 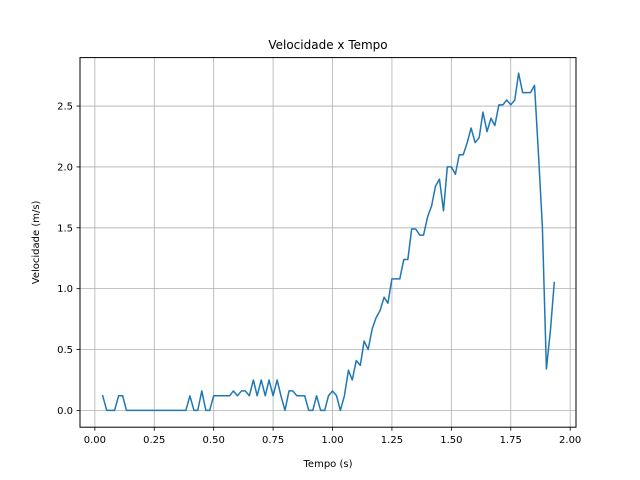 I want to click on x-tick-label: 1.25, so click(x=392, y=440).